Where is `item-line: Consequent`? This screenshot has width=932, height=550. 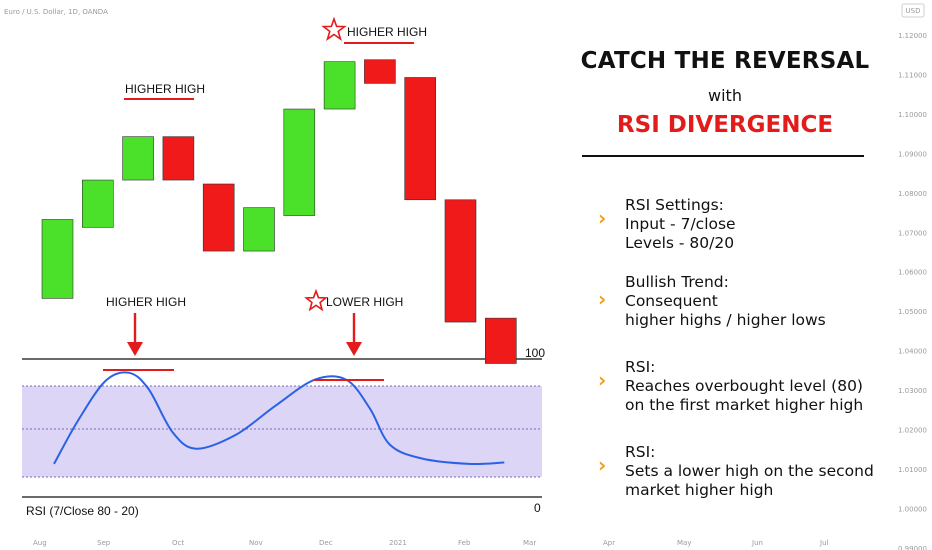
item-line: Consequent is located at coordinates (671, 301).